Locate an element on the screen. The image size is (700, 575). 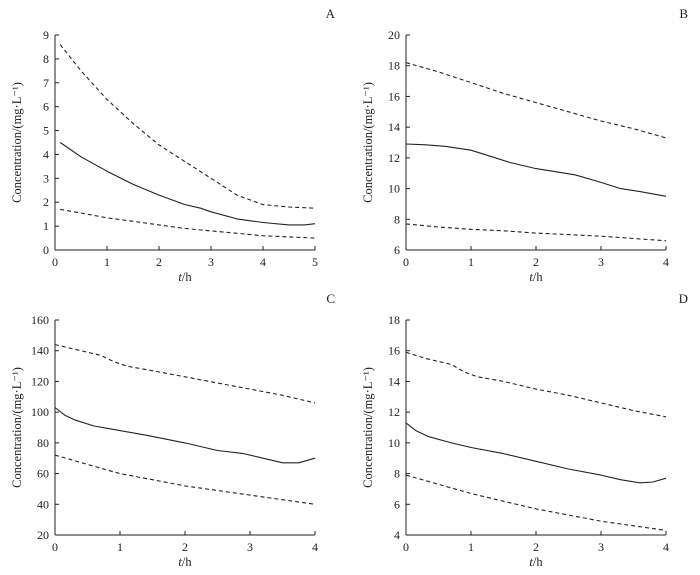
y-tick-label: 5 is located at coordinates (46, 131).